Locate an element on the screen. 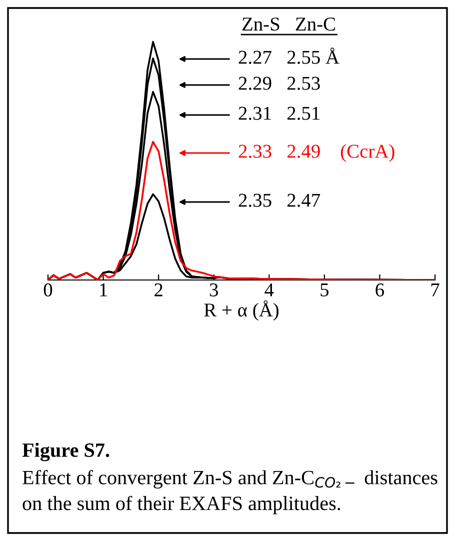 The width and height of the screenshot is (461, 557). annotation: 2.33 2.49 (CcrA) is located at coordinates (316, 153).